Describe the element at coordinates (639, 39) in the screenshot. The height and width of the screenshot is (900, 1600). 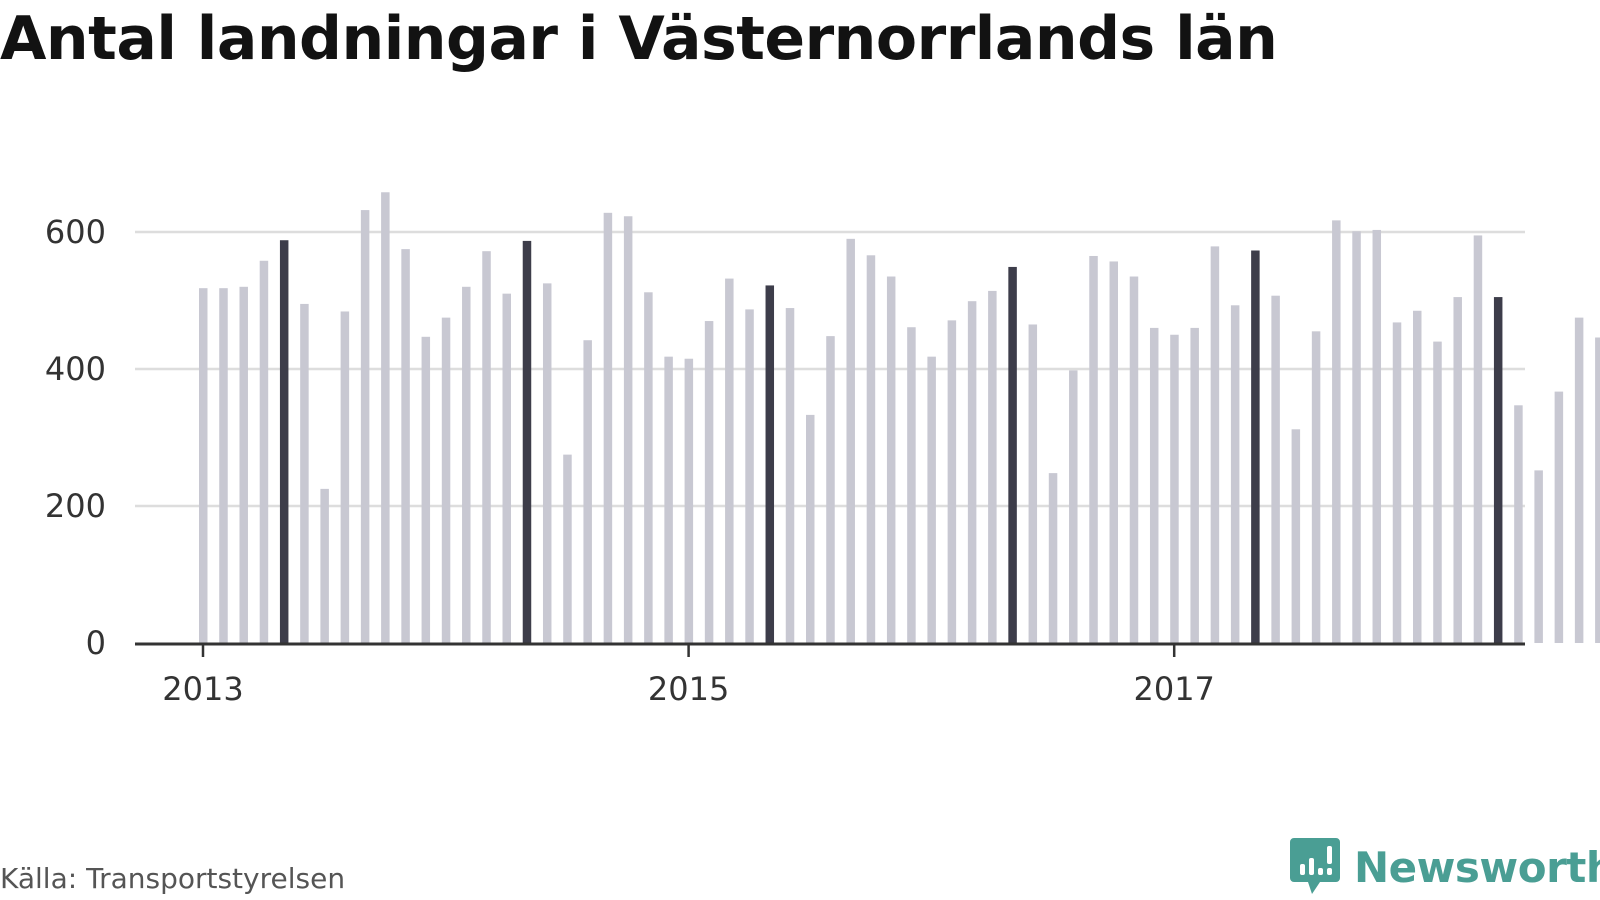
I see `chart-title: Antal landningar i Västernorrlands län` at that location.